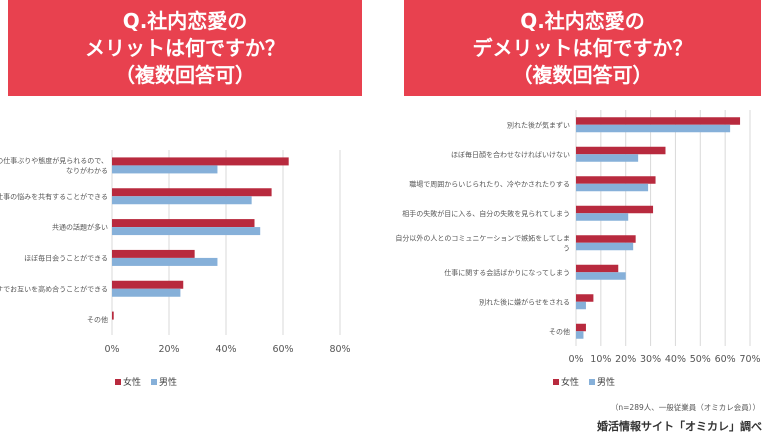  Describe the element at coordinates (749, 359) in the screenshot. I see `demerit-x-tick-label: 70%` at that location.